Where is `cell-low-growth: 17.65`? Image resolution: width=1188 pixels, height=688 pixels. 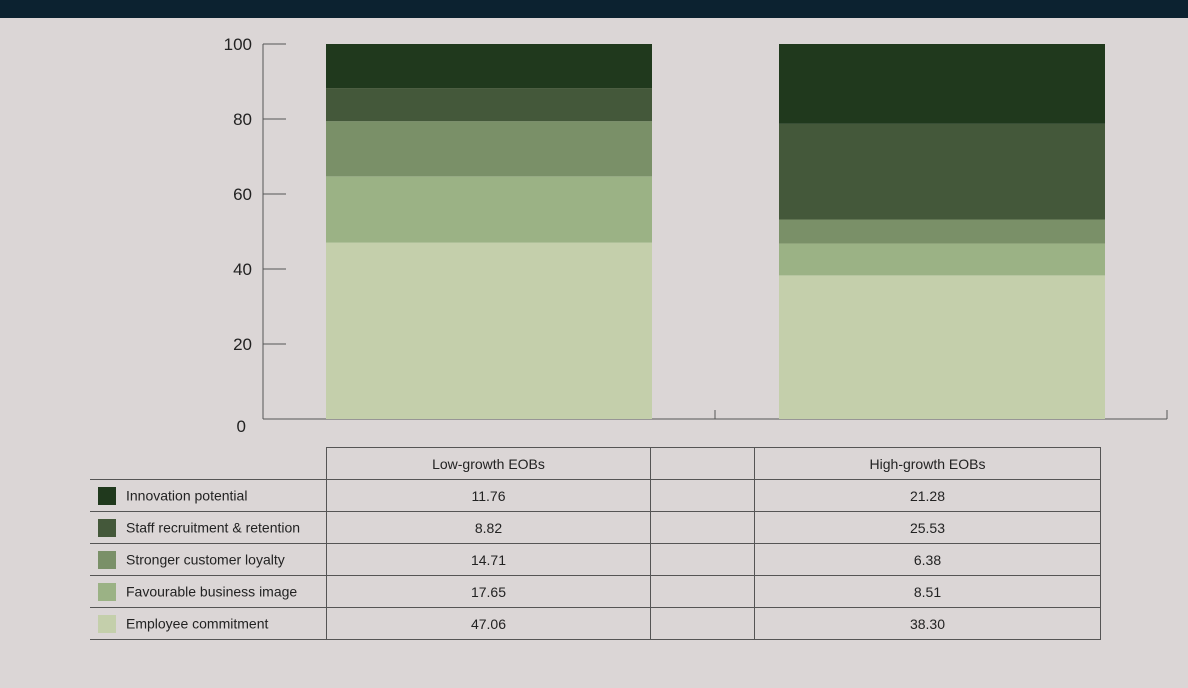
cell-low-growth: 17.65 is located at coordinates (488, 591).